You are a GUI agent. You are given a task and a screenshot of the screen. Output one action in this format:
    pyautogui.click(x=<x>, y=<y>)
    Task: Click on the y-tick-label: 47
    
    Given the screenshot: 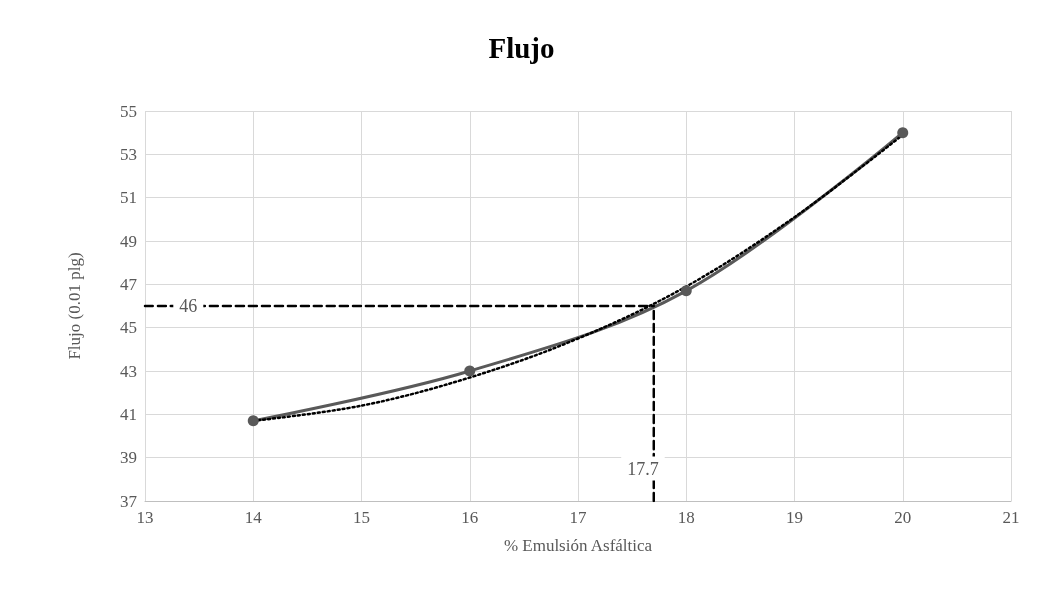 What is the action you would take?
    pyautogui.click(x=129, y=284)
    